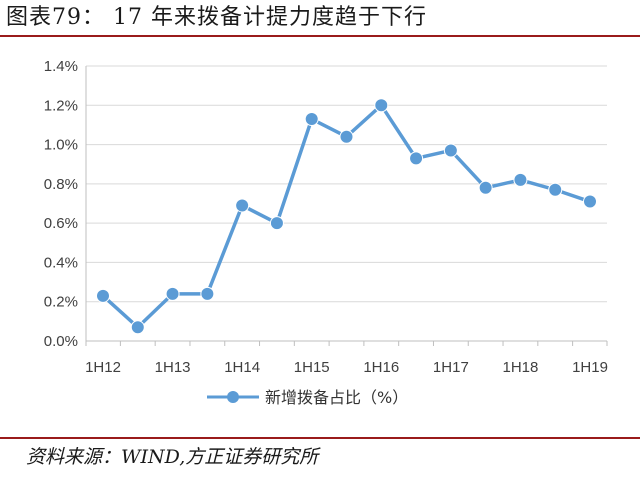  What do you see at coordinates (320, 438) in the screenshot?
I see `source-divider` at bounding box center [320, 438].